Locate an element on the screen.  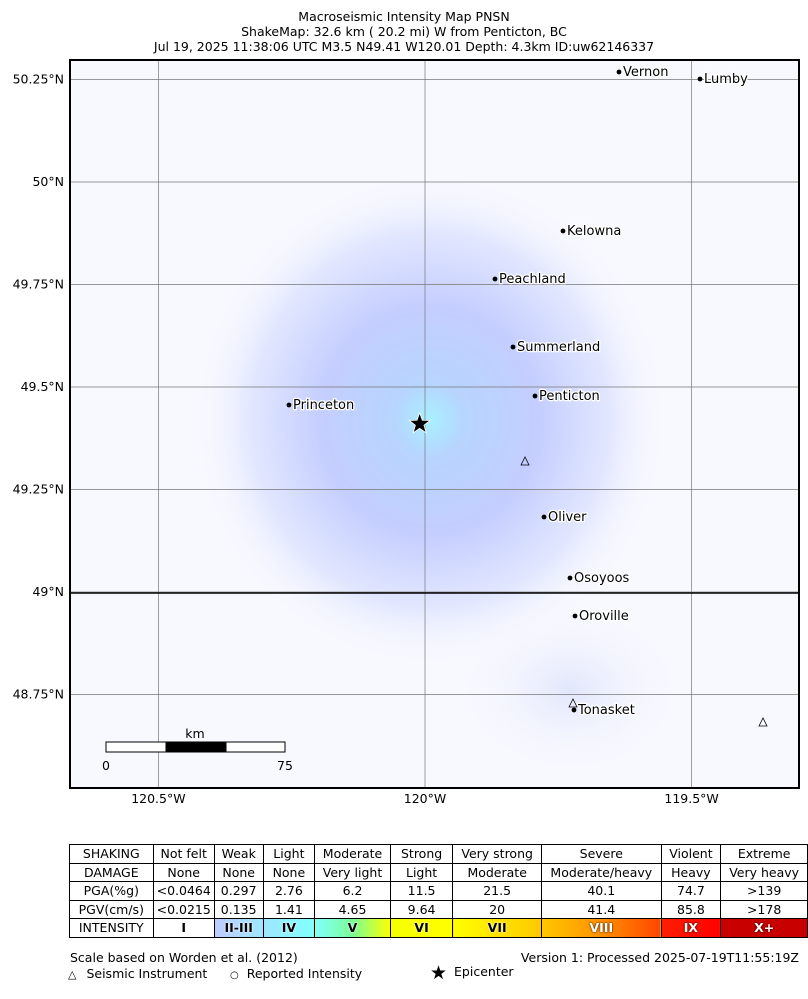
legend-cell: Very strong is located at coordinates (497, 854).